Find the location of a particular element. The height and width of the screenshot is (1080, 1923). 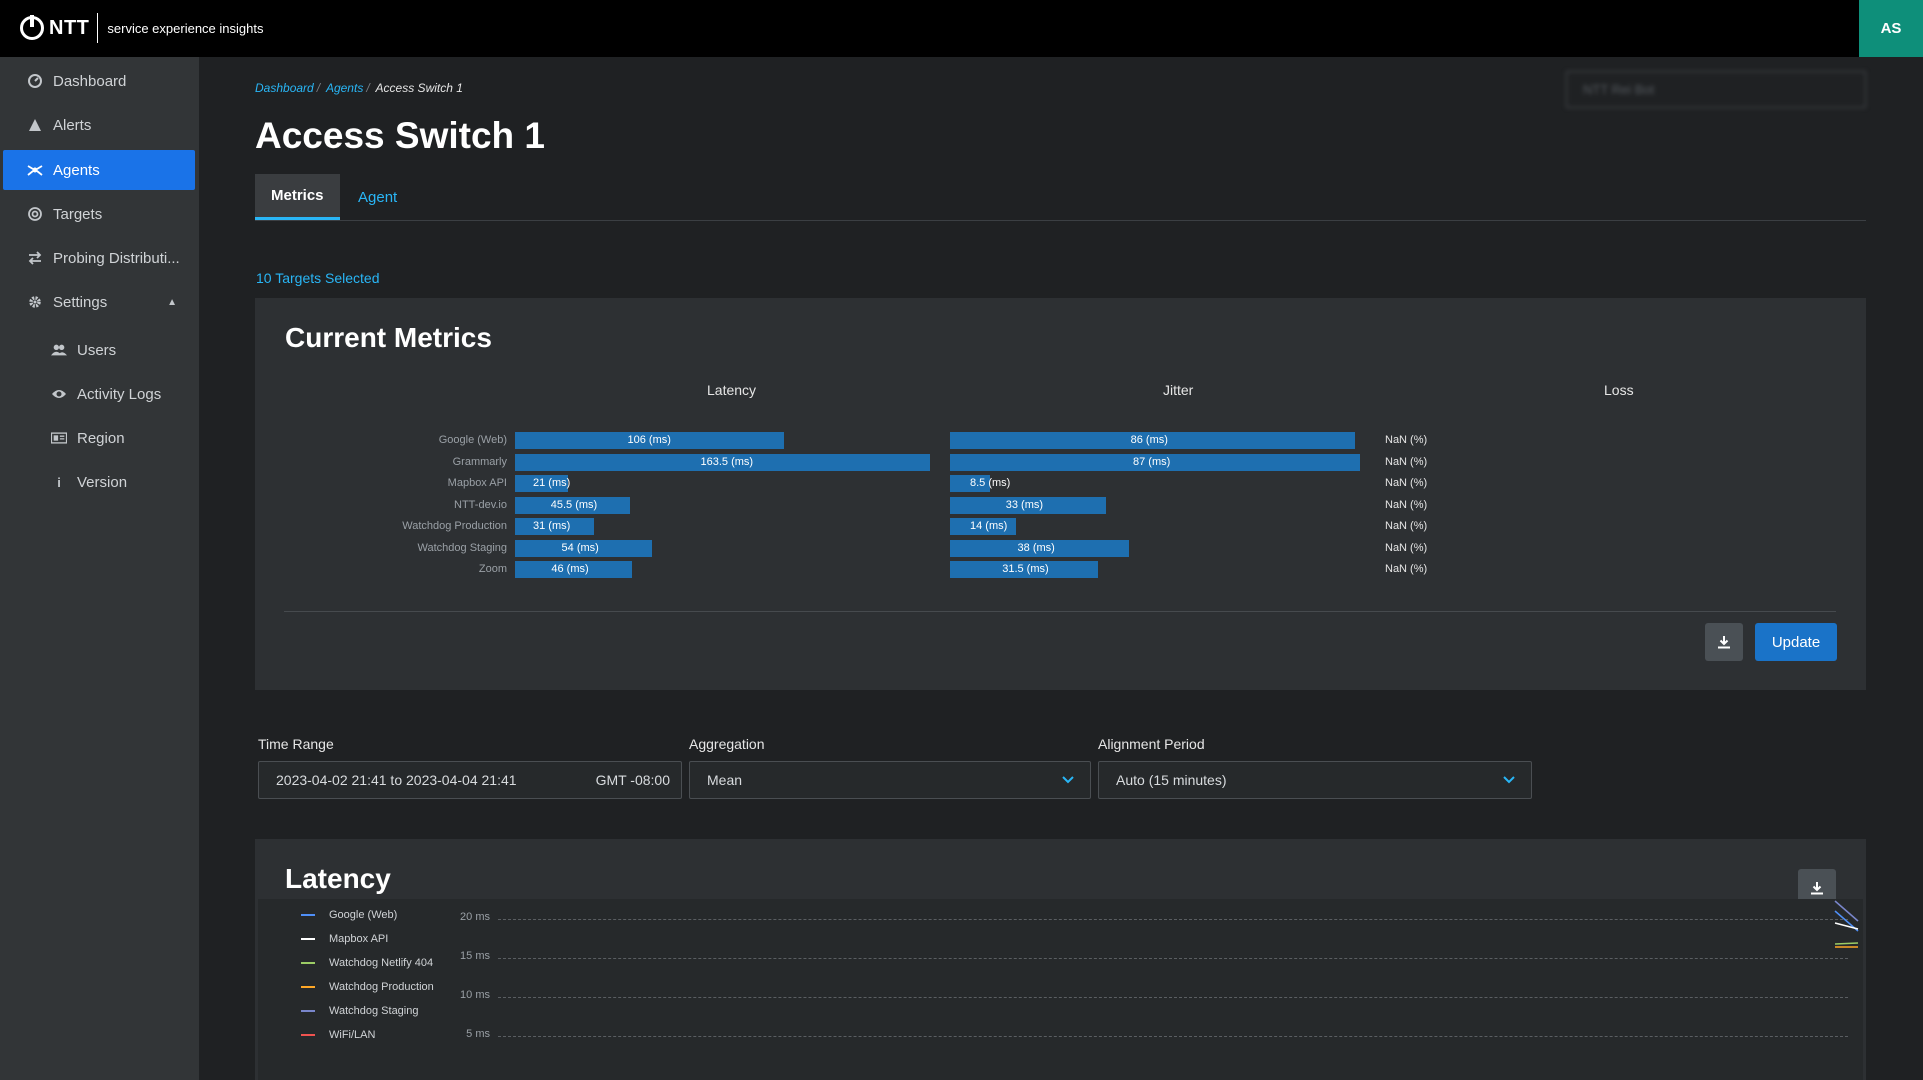

legend-item: Google (Web) is located at coordinates (349, 915).